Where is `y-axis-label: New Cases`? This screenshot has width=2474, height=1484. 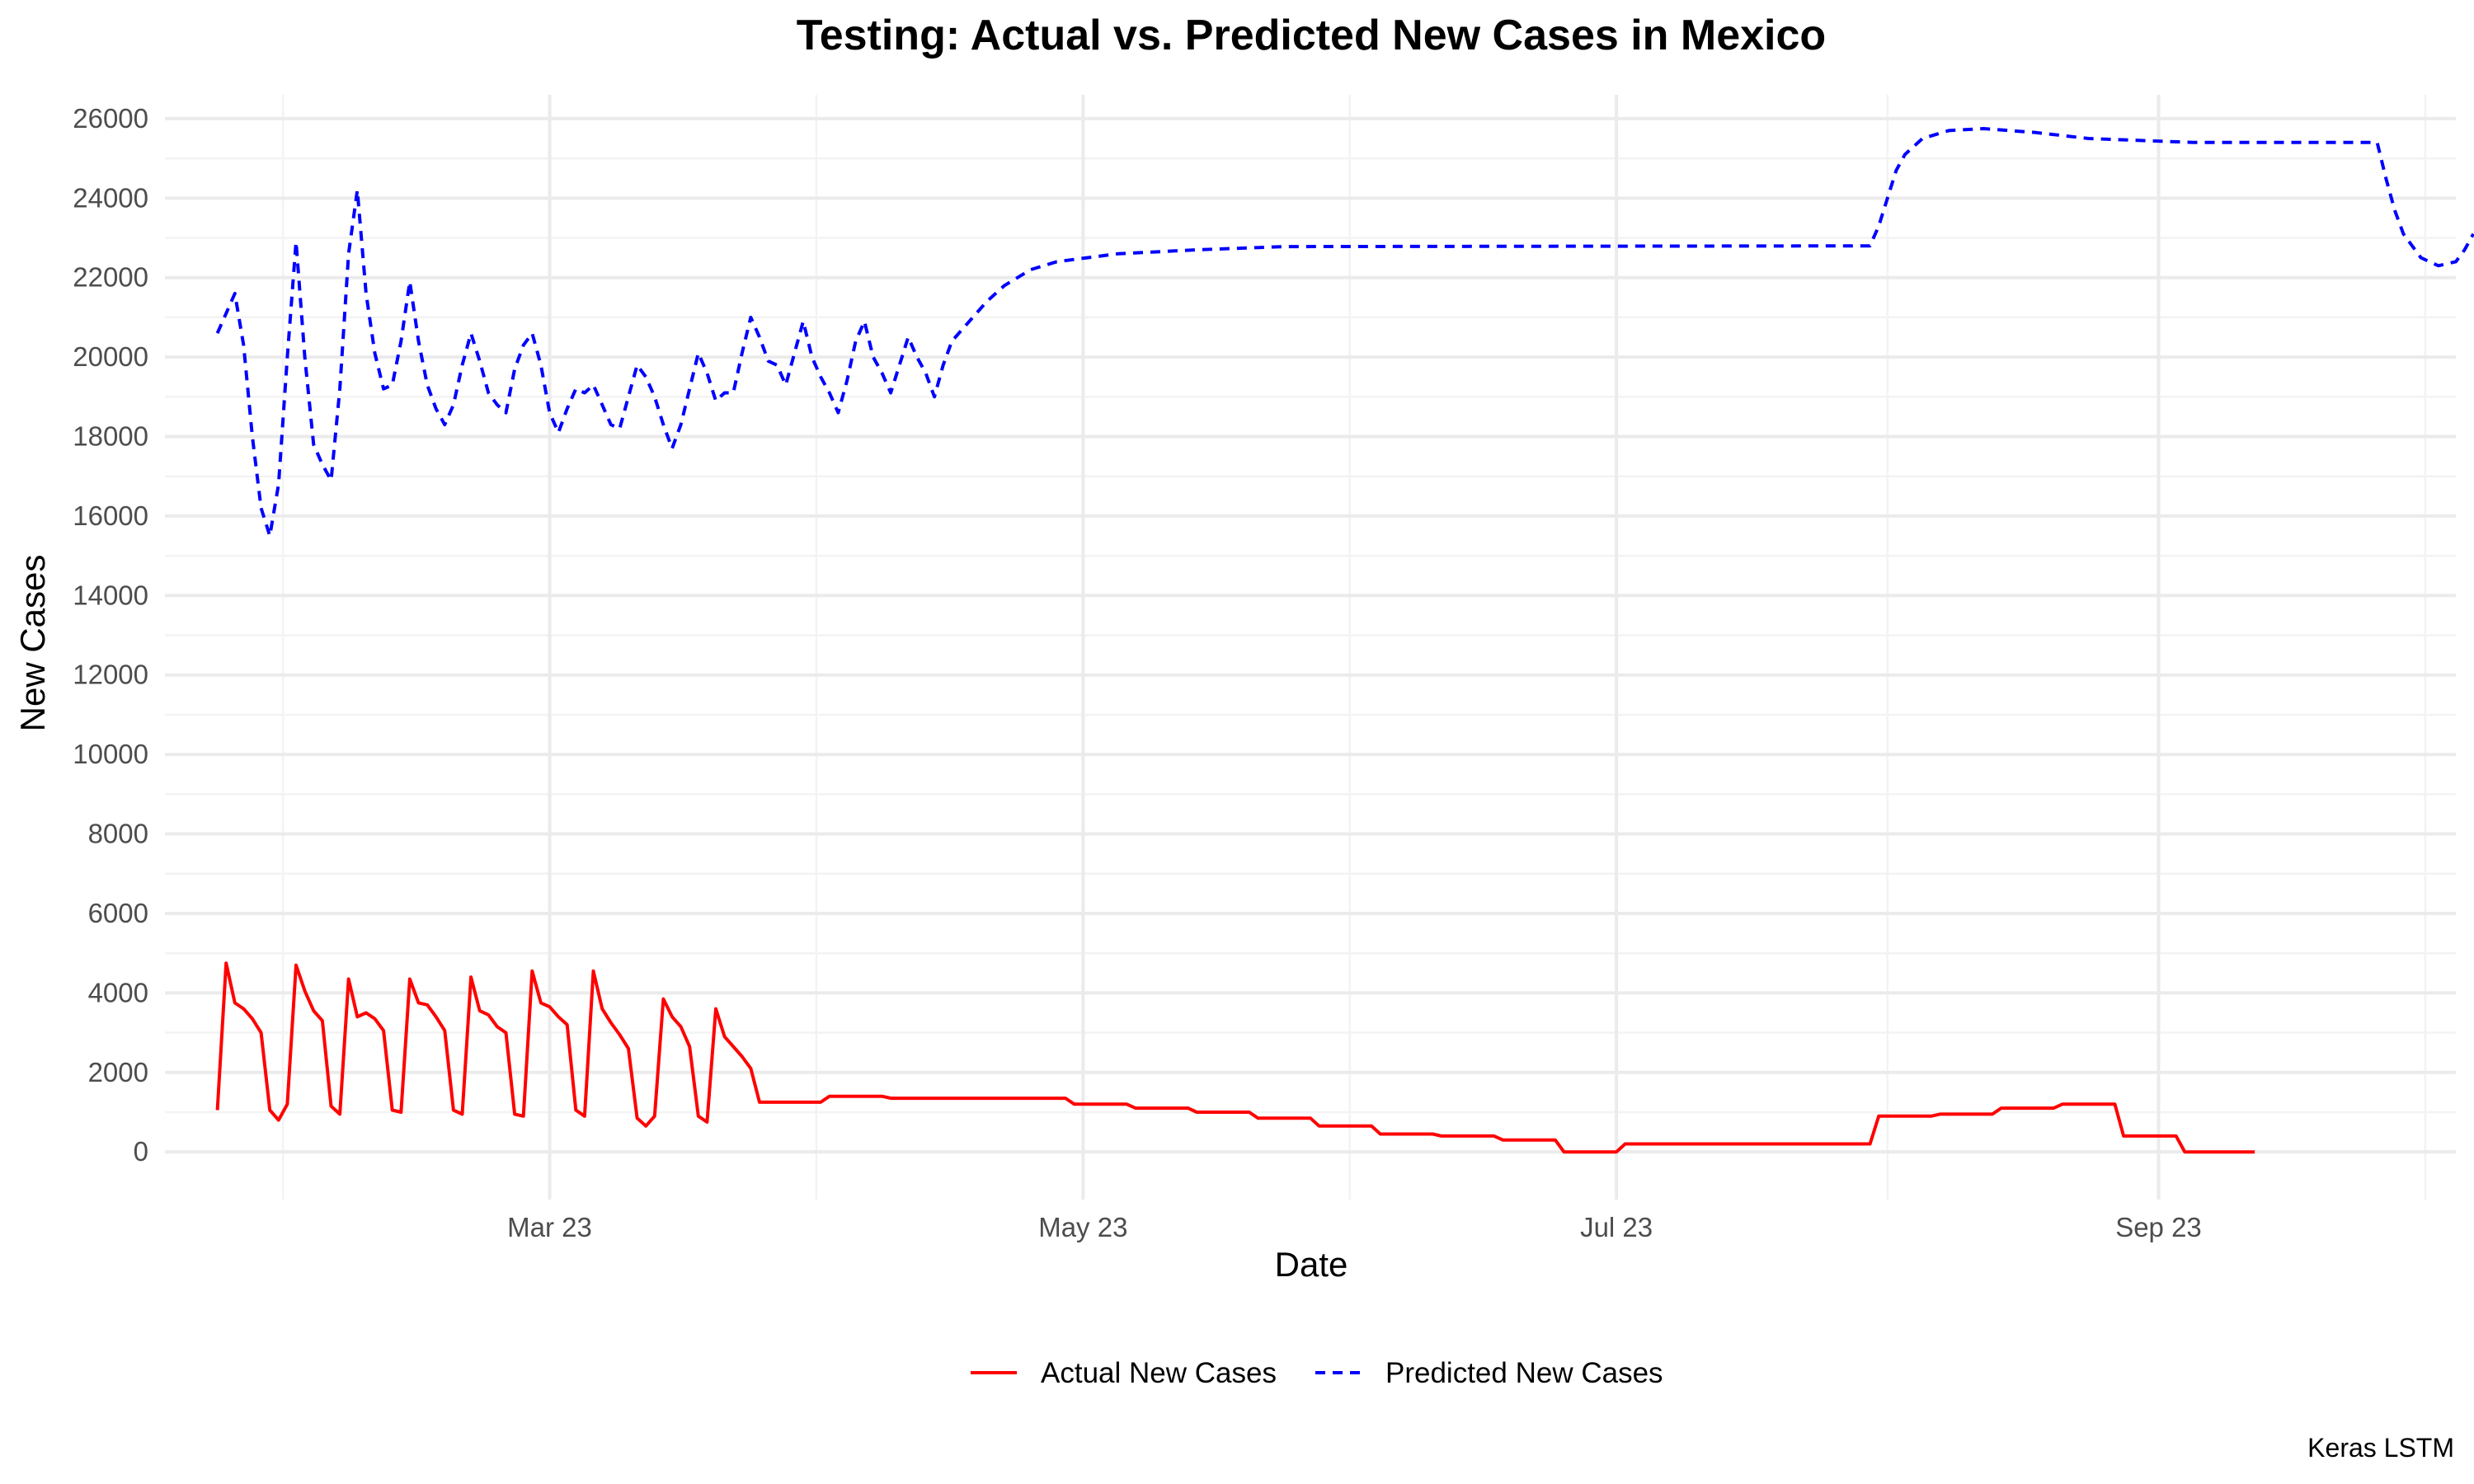
y-axis-label: New Cases is located at coordinates (32, 643).